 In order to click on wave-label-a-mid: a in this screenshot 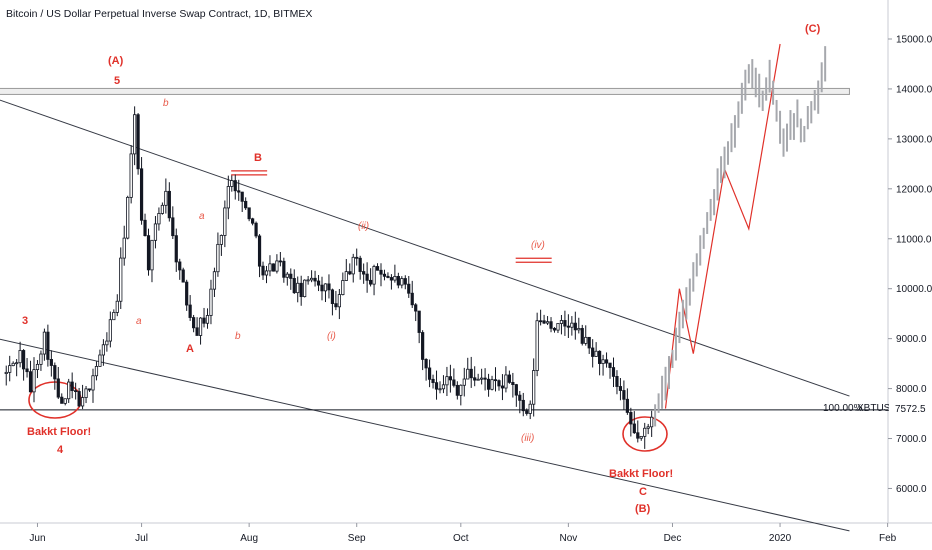, I will do `click(202, 216)`.